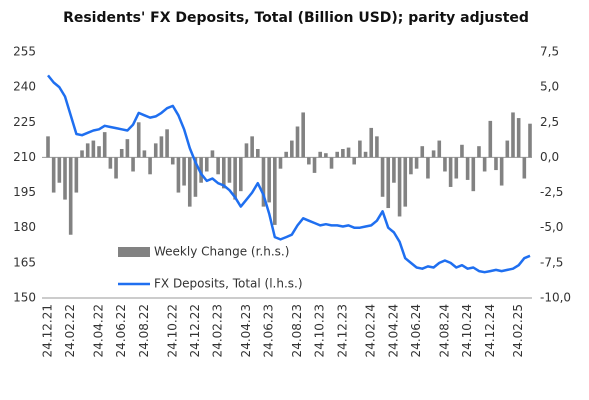 This screenshot has height=400, width=589. What do you see at coordinates (551, 262) in the screenshot?
I see `y2-tick-label: -7,5` at bounding box center [551, 262].